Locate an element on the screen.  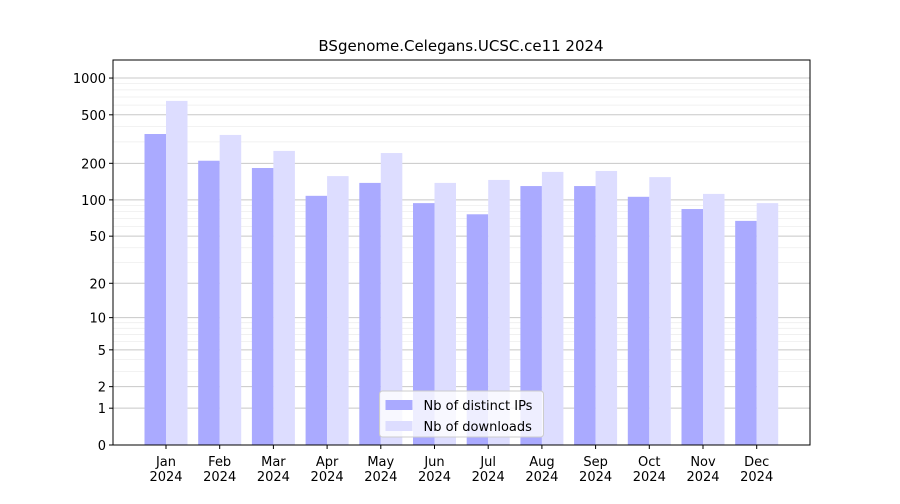
y-tick-label: 50 is located at coordinates (97, 237).